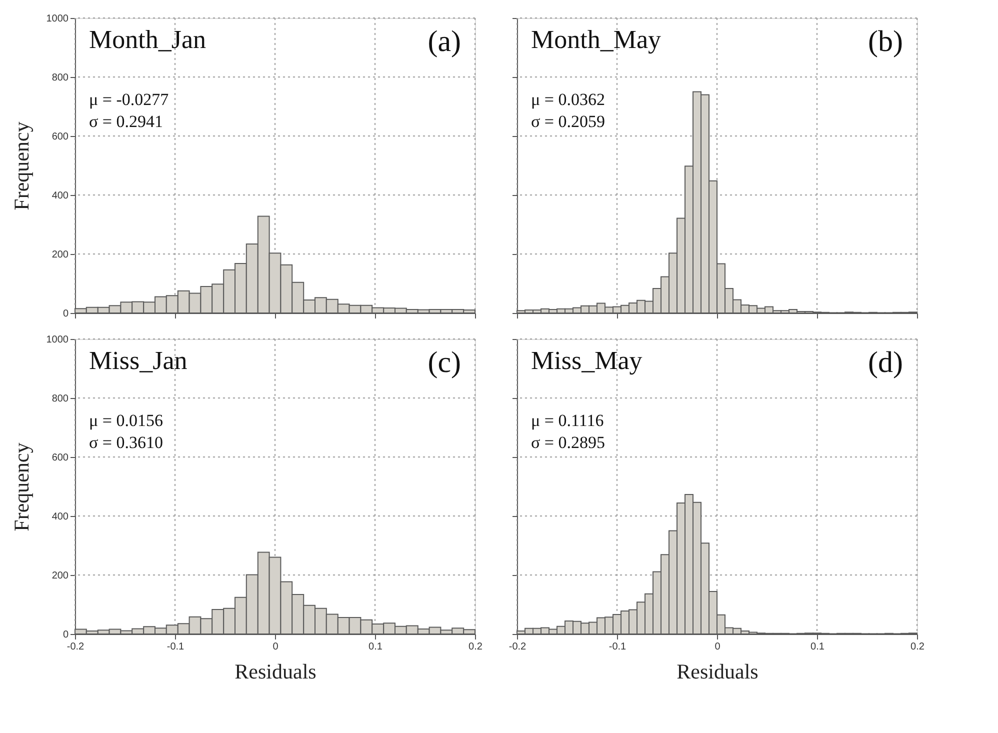 This screenshot has height=733, width=998. Describe the element at coordinates (147, 39) in the screenshot. I see `annotation: Month_Jan` at that location.